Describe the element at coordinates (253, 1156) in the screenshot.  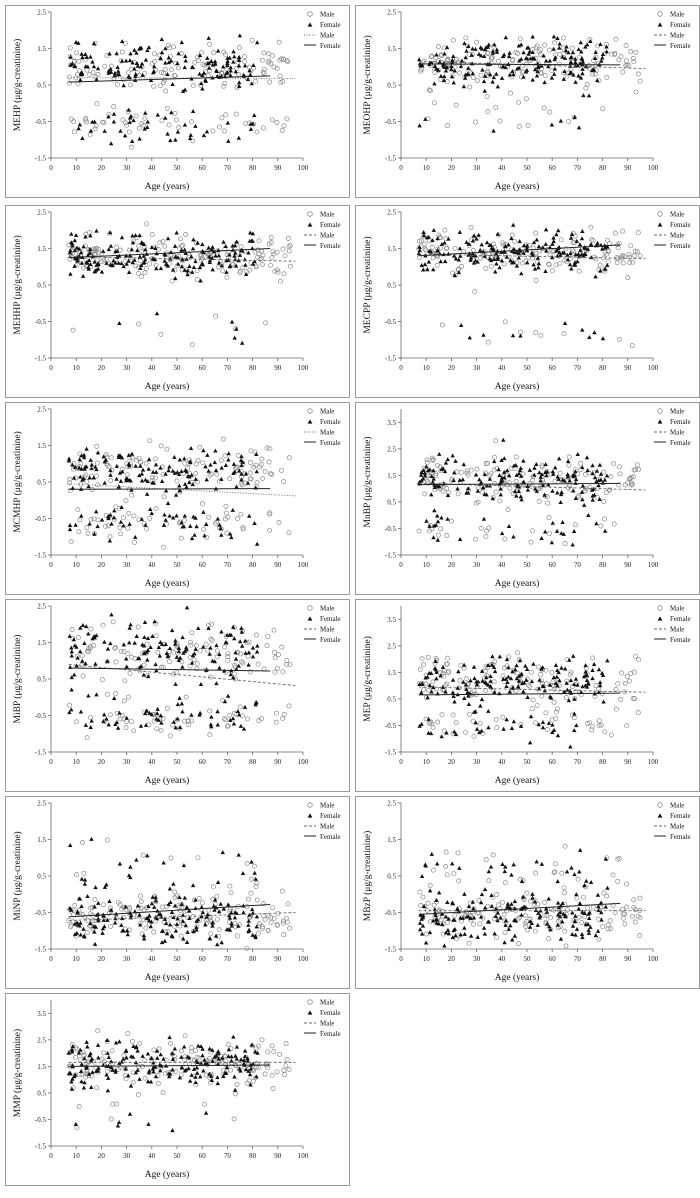
I see `x-tick-label: 80` at that location.